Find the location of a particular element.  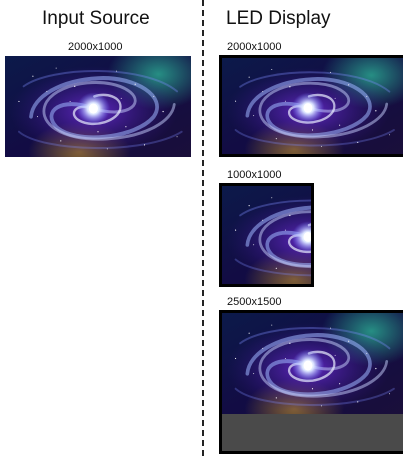

led-output-3-image is located at coordinates (312, 363).